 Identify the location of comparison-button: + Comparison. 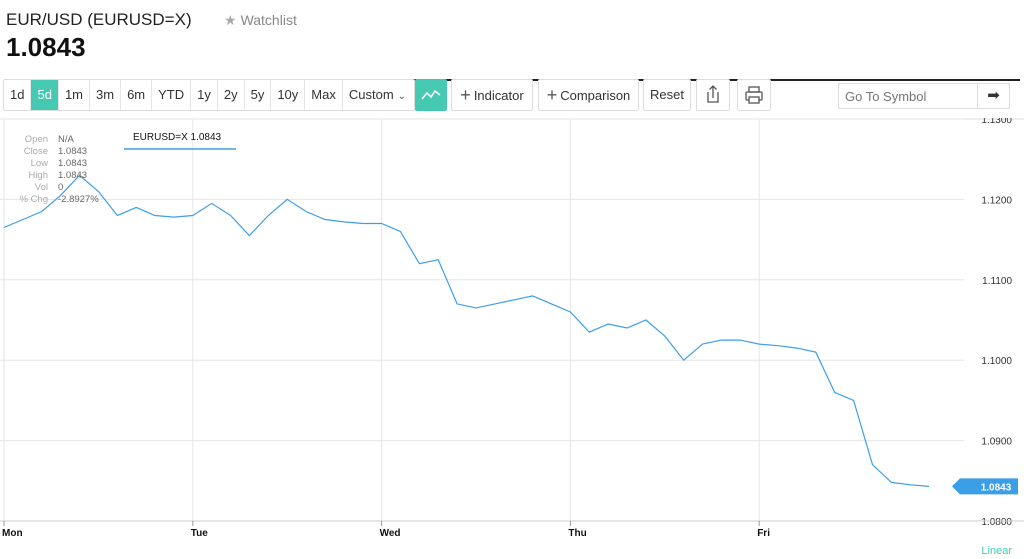
(588, 95).